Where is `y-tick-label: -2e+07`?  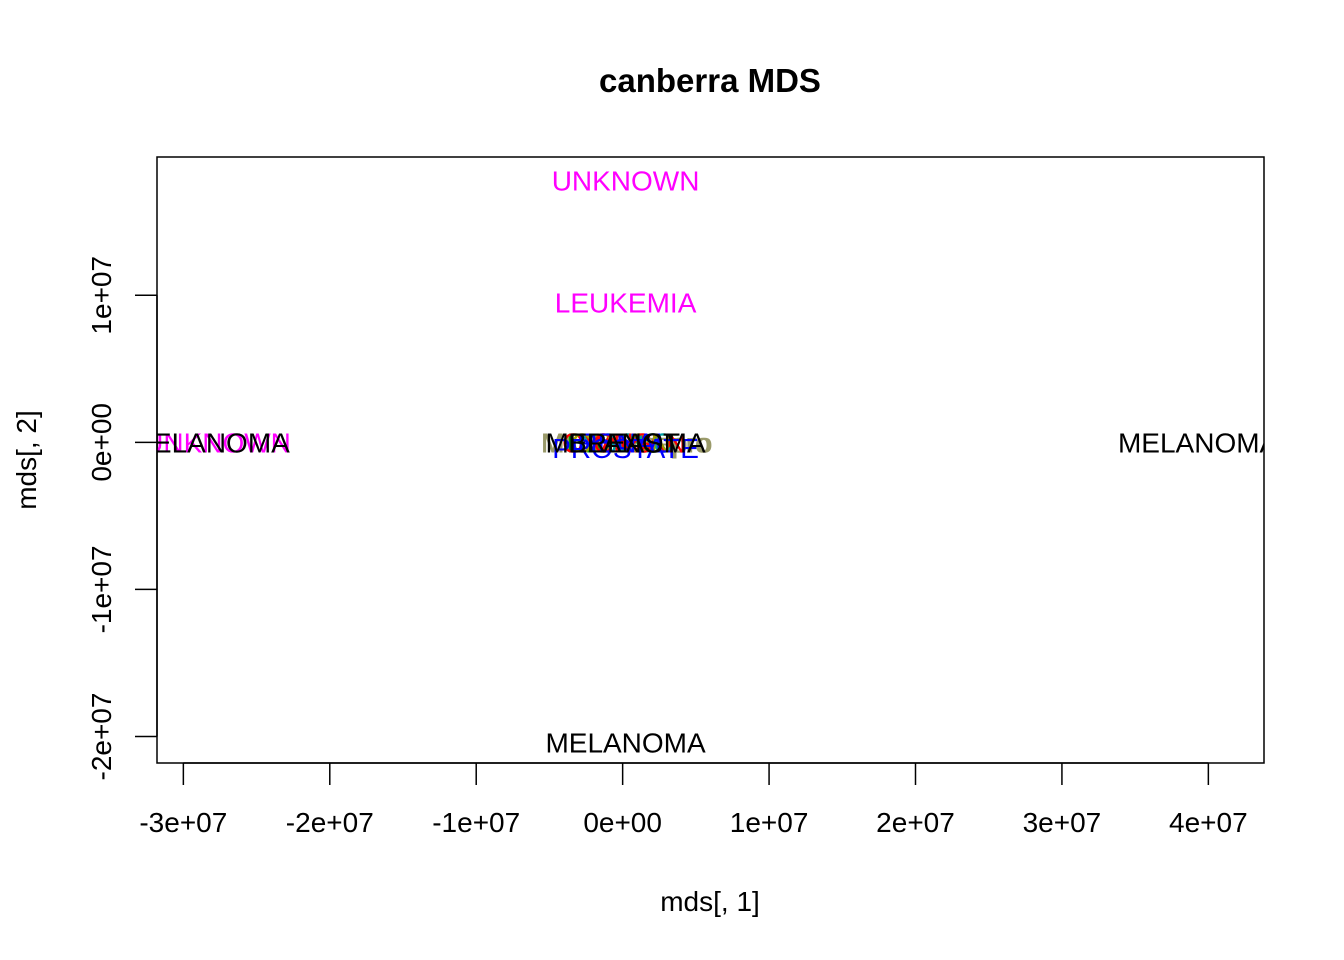 y-tick-label: -2e+07 is located at coordinates (101, 737).